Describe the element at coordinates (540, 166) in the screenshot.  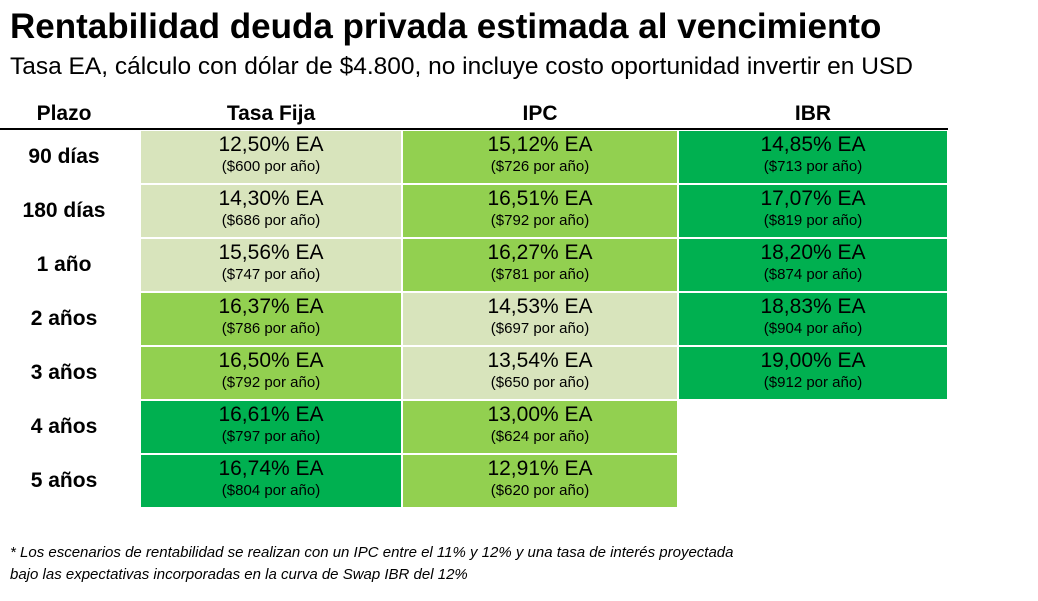
I see `annual-amount: ($726 por año)` at that location.